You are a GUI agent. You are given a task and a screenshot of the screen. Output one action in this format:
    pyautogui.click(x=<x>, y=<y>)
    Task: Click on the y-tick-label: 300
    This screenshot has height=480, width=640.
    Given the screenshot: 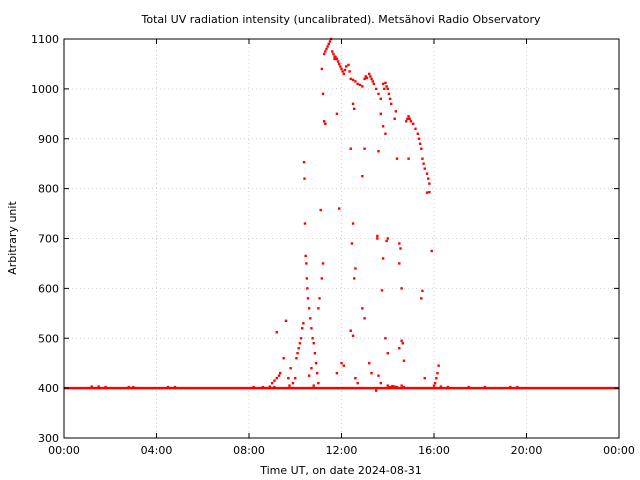 What is the action you would take?
    pyautogui.click(x=48, y=438)
    